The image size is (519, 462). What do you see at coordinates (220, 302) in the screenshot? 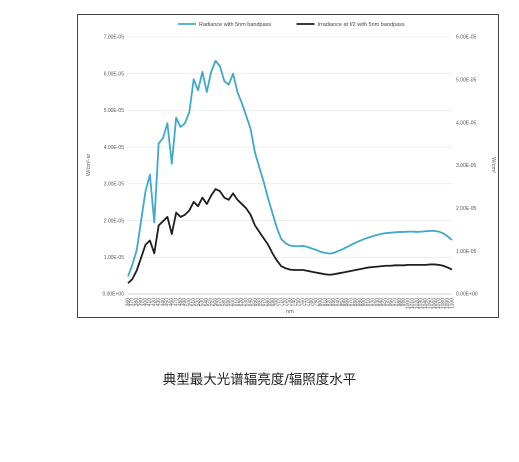
I see `x-tick-label: 570` at bounding box center [220, 302].